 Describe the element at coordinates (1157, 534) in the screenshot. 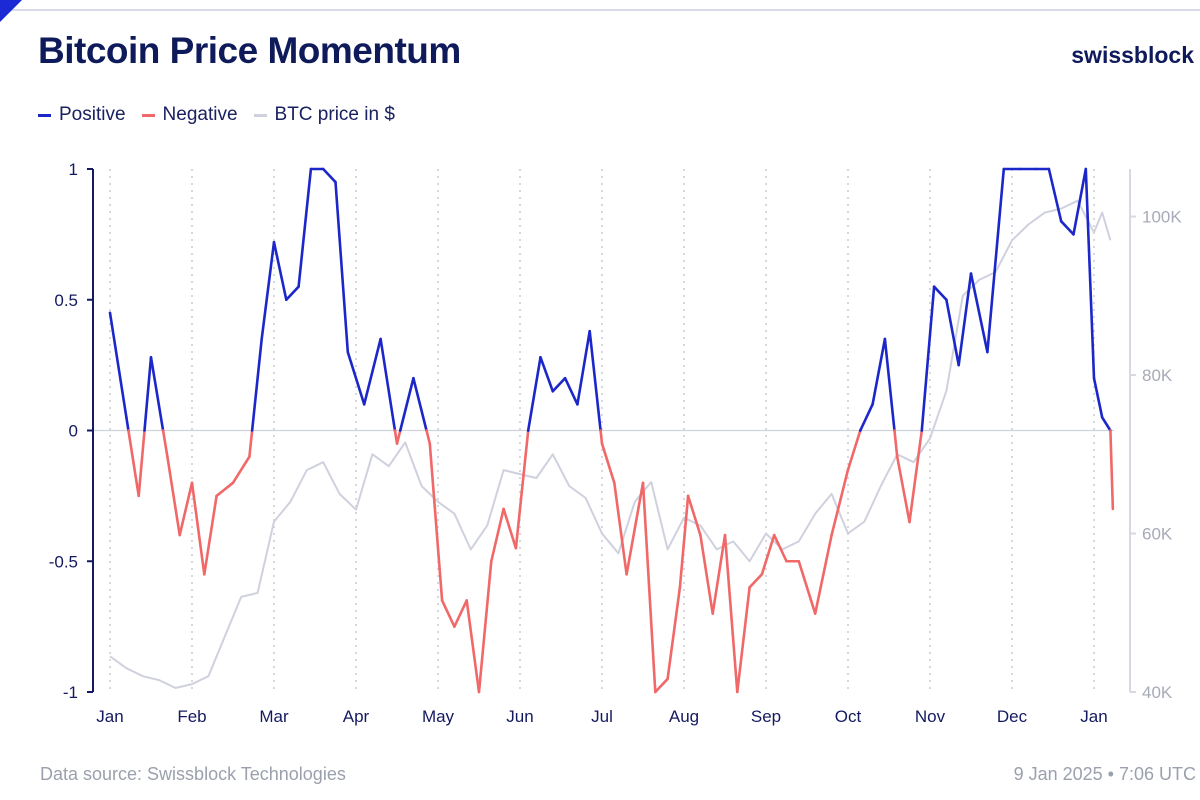

I see `right-tick-label: 60K` at that location.